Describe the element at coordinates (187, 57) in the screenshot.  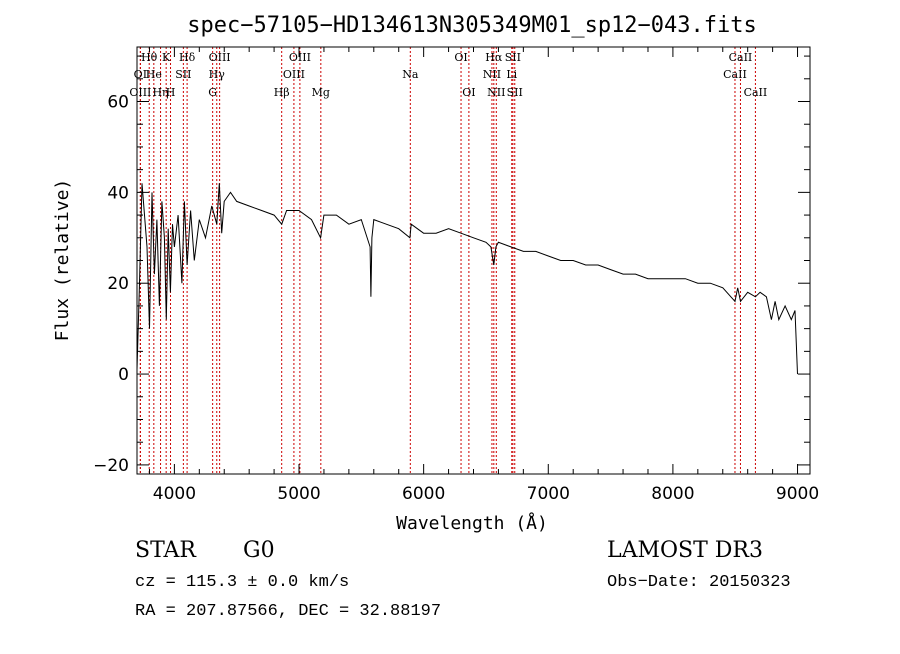
I see `line-label: Hδ` at that location.